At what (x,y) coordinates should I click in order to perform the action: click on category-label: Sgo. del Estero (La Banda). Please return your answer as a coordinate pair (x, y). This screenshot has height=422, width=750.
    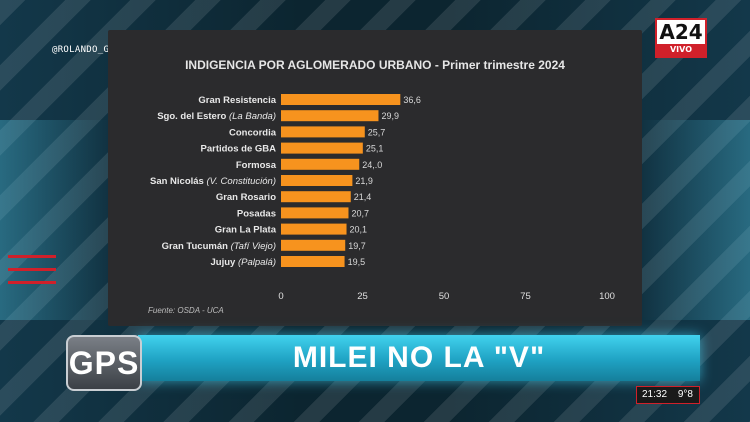
    Looking at the image, I should click on (216, 116).